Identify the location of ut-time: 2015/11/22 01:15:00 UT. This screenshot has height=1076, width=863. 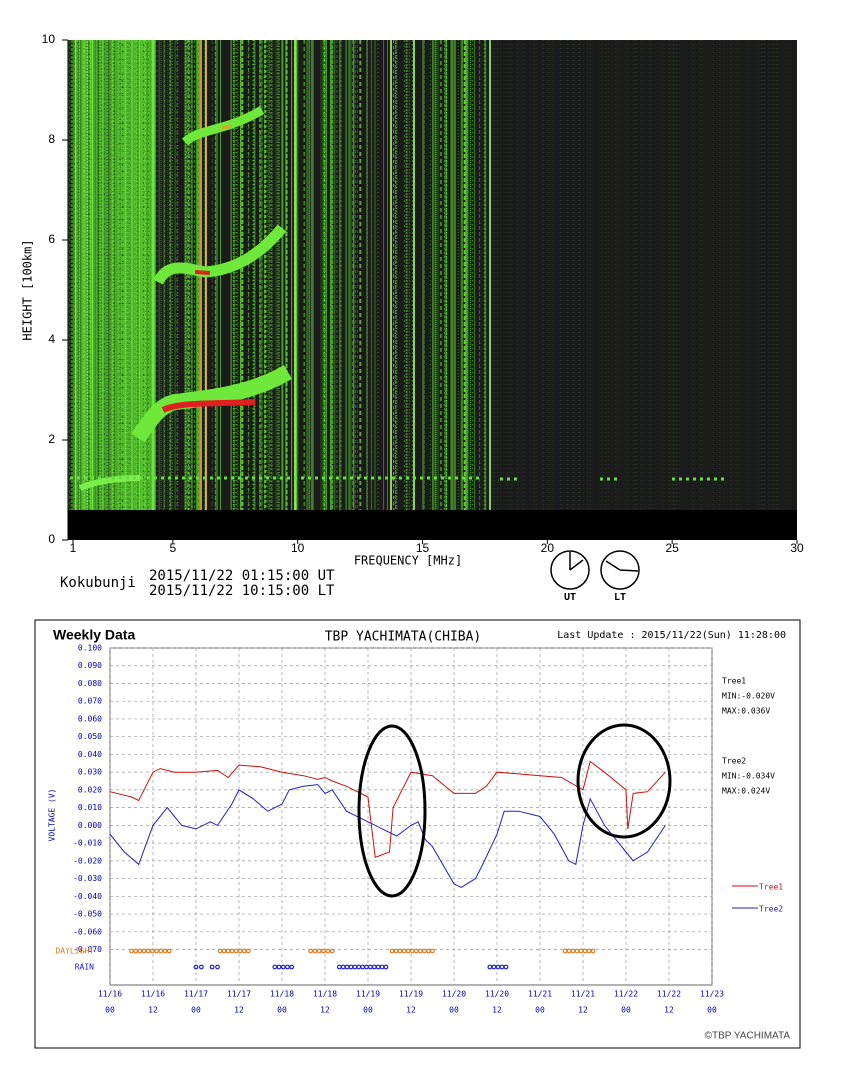
(242, 576).